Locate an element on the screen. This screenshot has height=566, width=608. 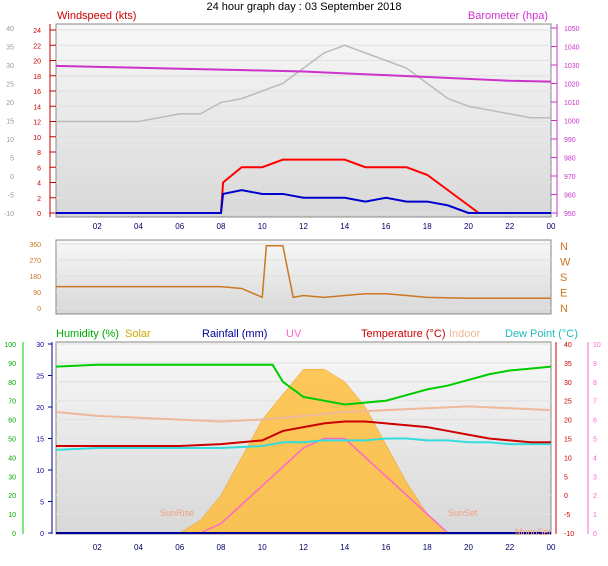
wind-direction-series is located at coordinates (303, 272).